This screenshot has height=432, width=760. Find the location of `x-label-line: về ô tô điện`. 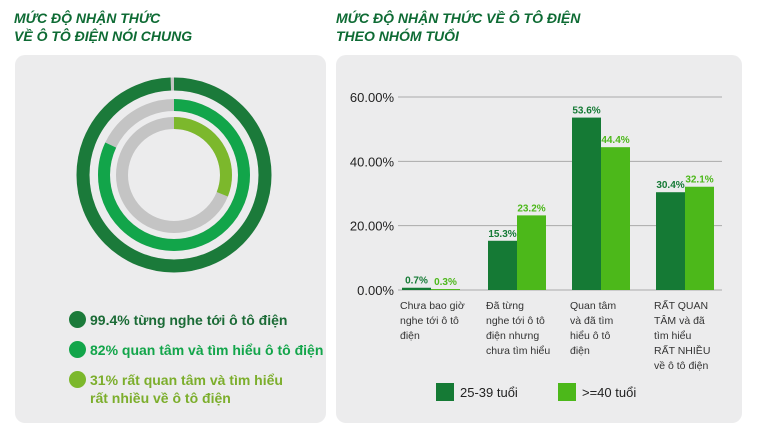

x-label-line: về ô tô điện is located at coordinates (681, 366).